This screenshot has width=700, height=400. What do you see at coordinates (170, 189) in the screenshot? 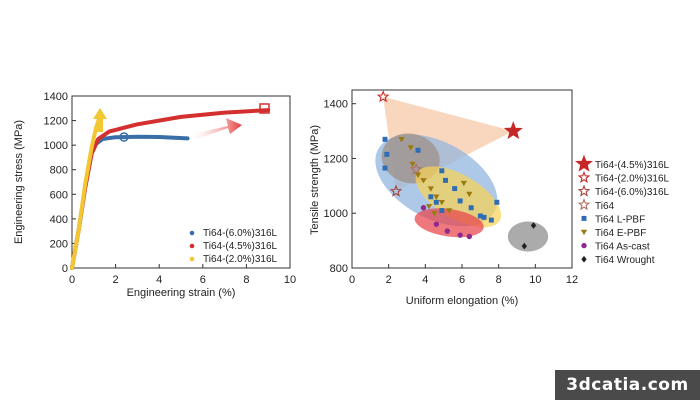
I see `series-lines` at bounding box center [170, 189].